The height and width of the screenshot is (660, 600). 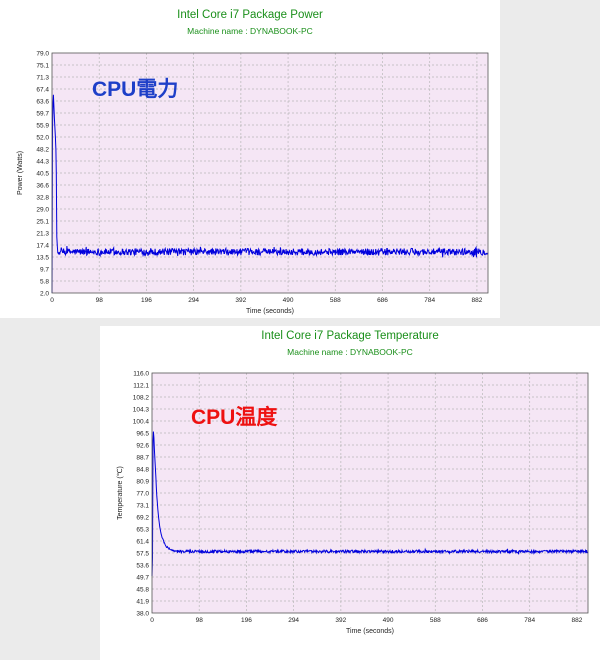 I want to click on temperature-y-tick-label: 116.0, so click(x=141, y=374).